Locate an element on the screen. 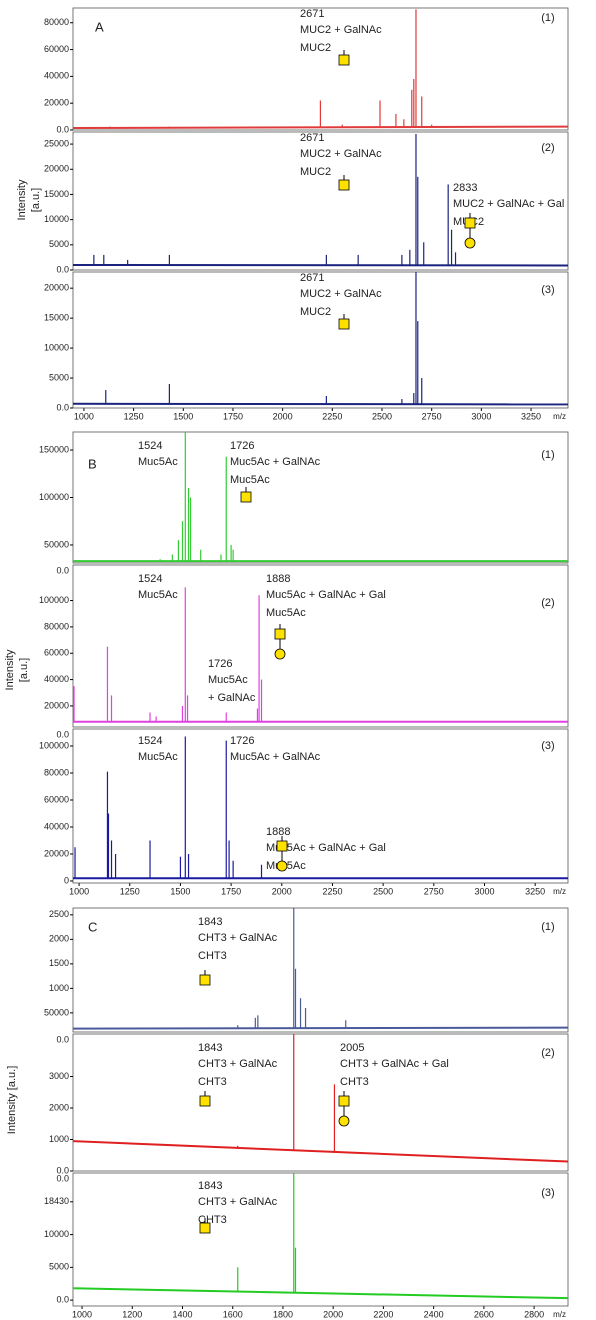 This screenshot has width=596, height=1320. annotation: CHT3 + GalNAc is located at coordinates (238, 1064).